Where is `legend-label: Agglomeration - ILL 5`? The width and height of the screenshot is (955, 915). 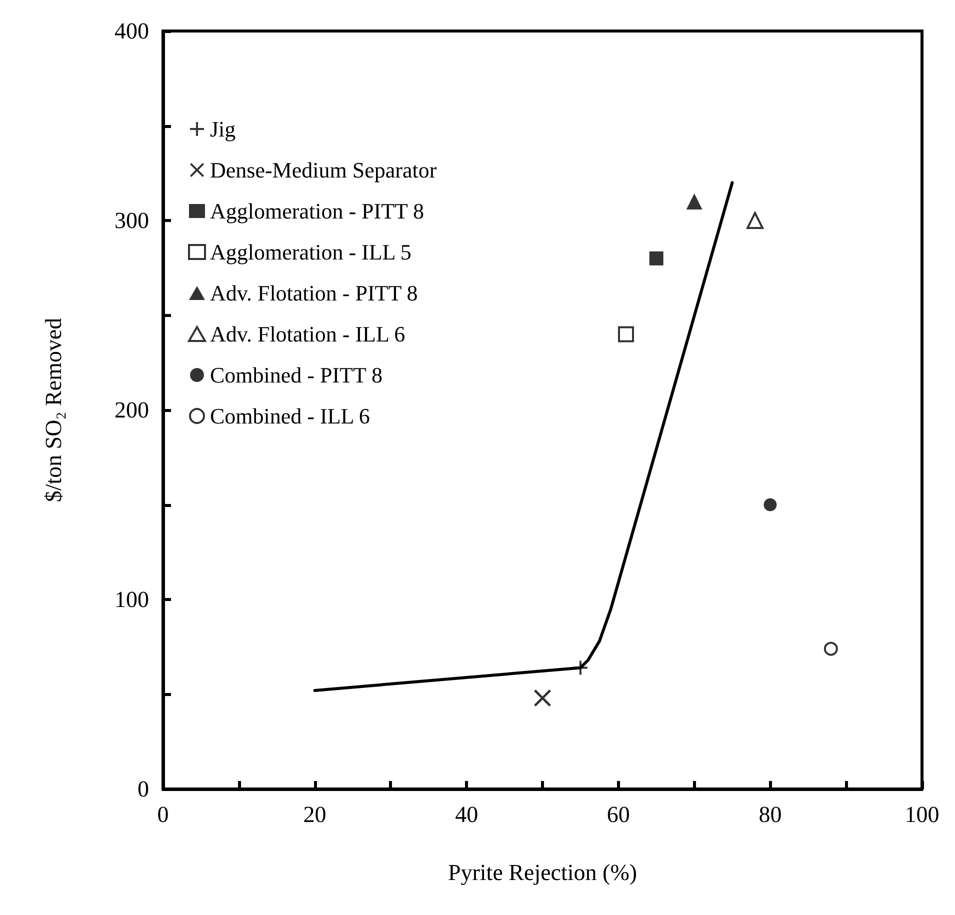 legend-label: Agglomeration - ILL 5 is located at coordinates (311, 252).